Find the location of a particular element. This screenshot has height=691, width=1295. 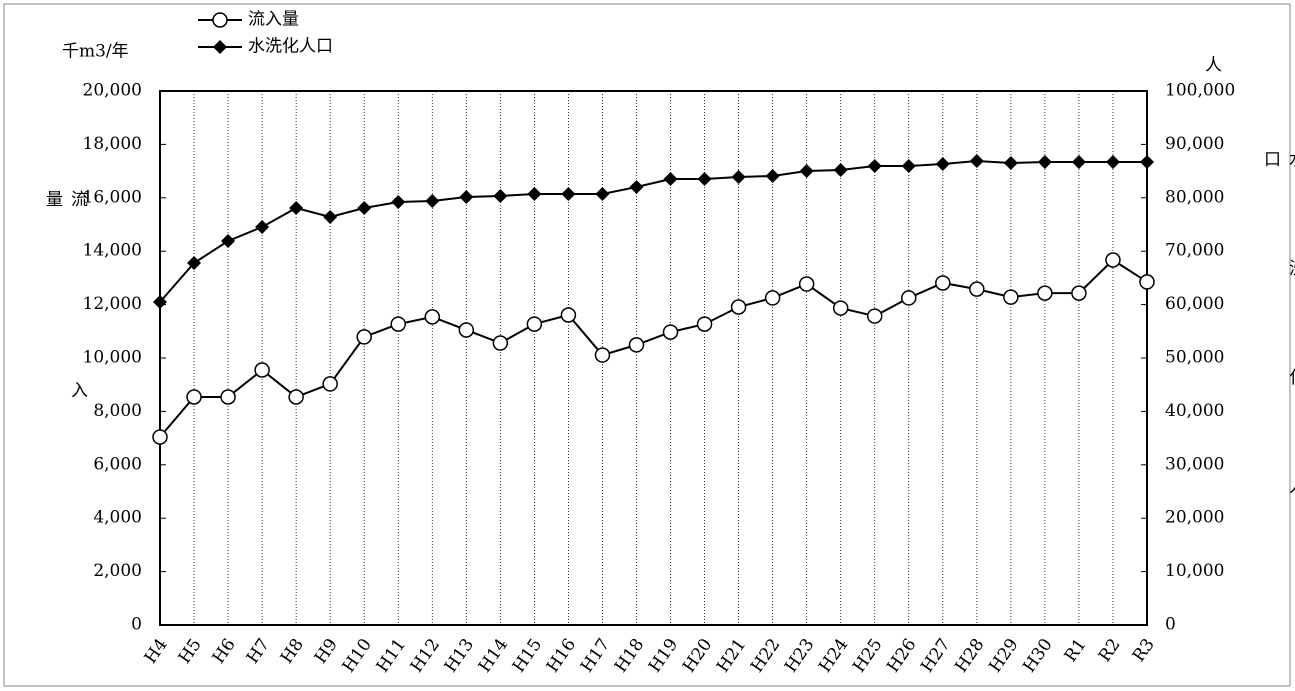

x-tick-label: H10 is located at coordinates (357, 655).